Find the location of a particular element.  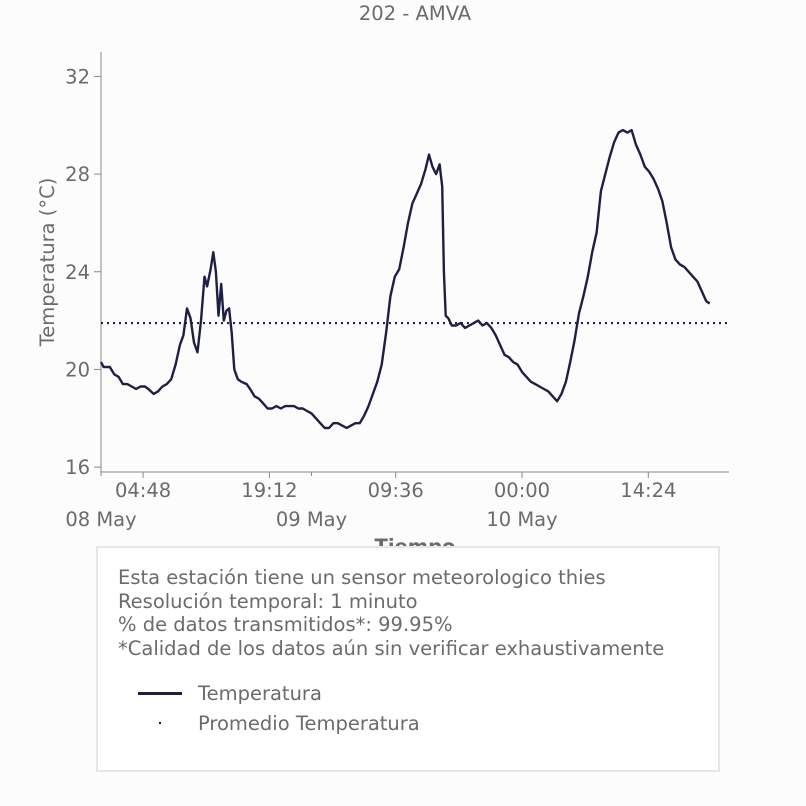

x-tick-label: 19:12 is located at coordinates (269, 490).